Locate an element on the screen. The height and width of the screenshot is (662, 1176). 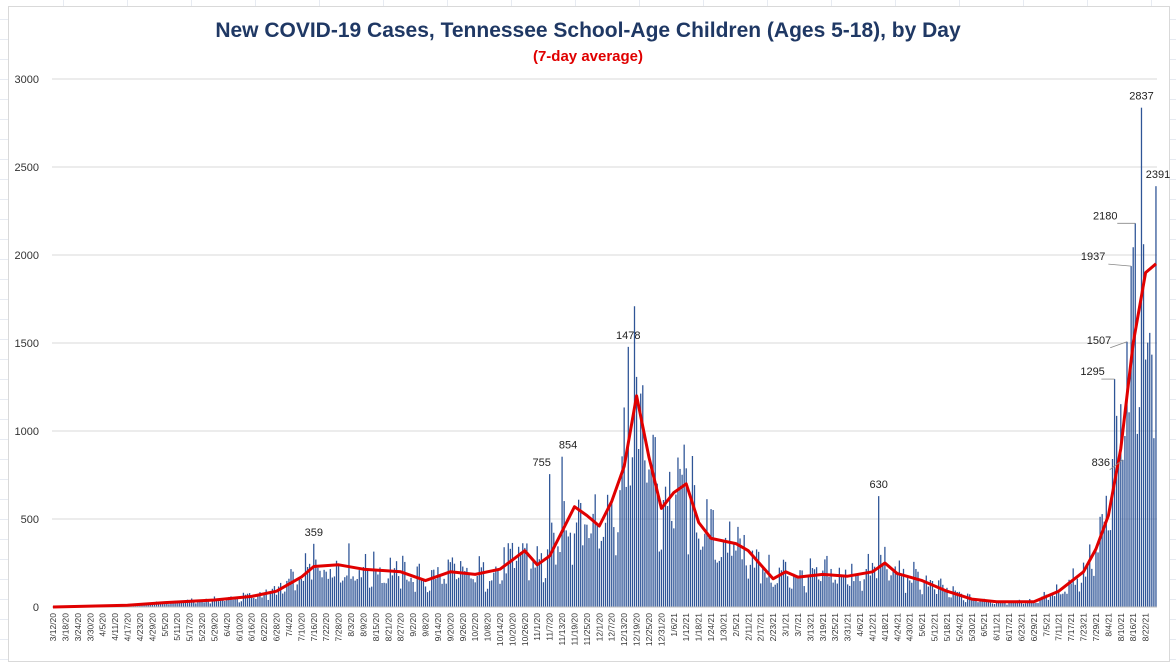
x-tick-label: 10/14/20 is located at coordinates (500, 629).